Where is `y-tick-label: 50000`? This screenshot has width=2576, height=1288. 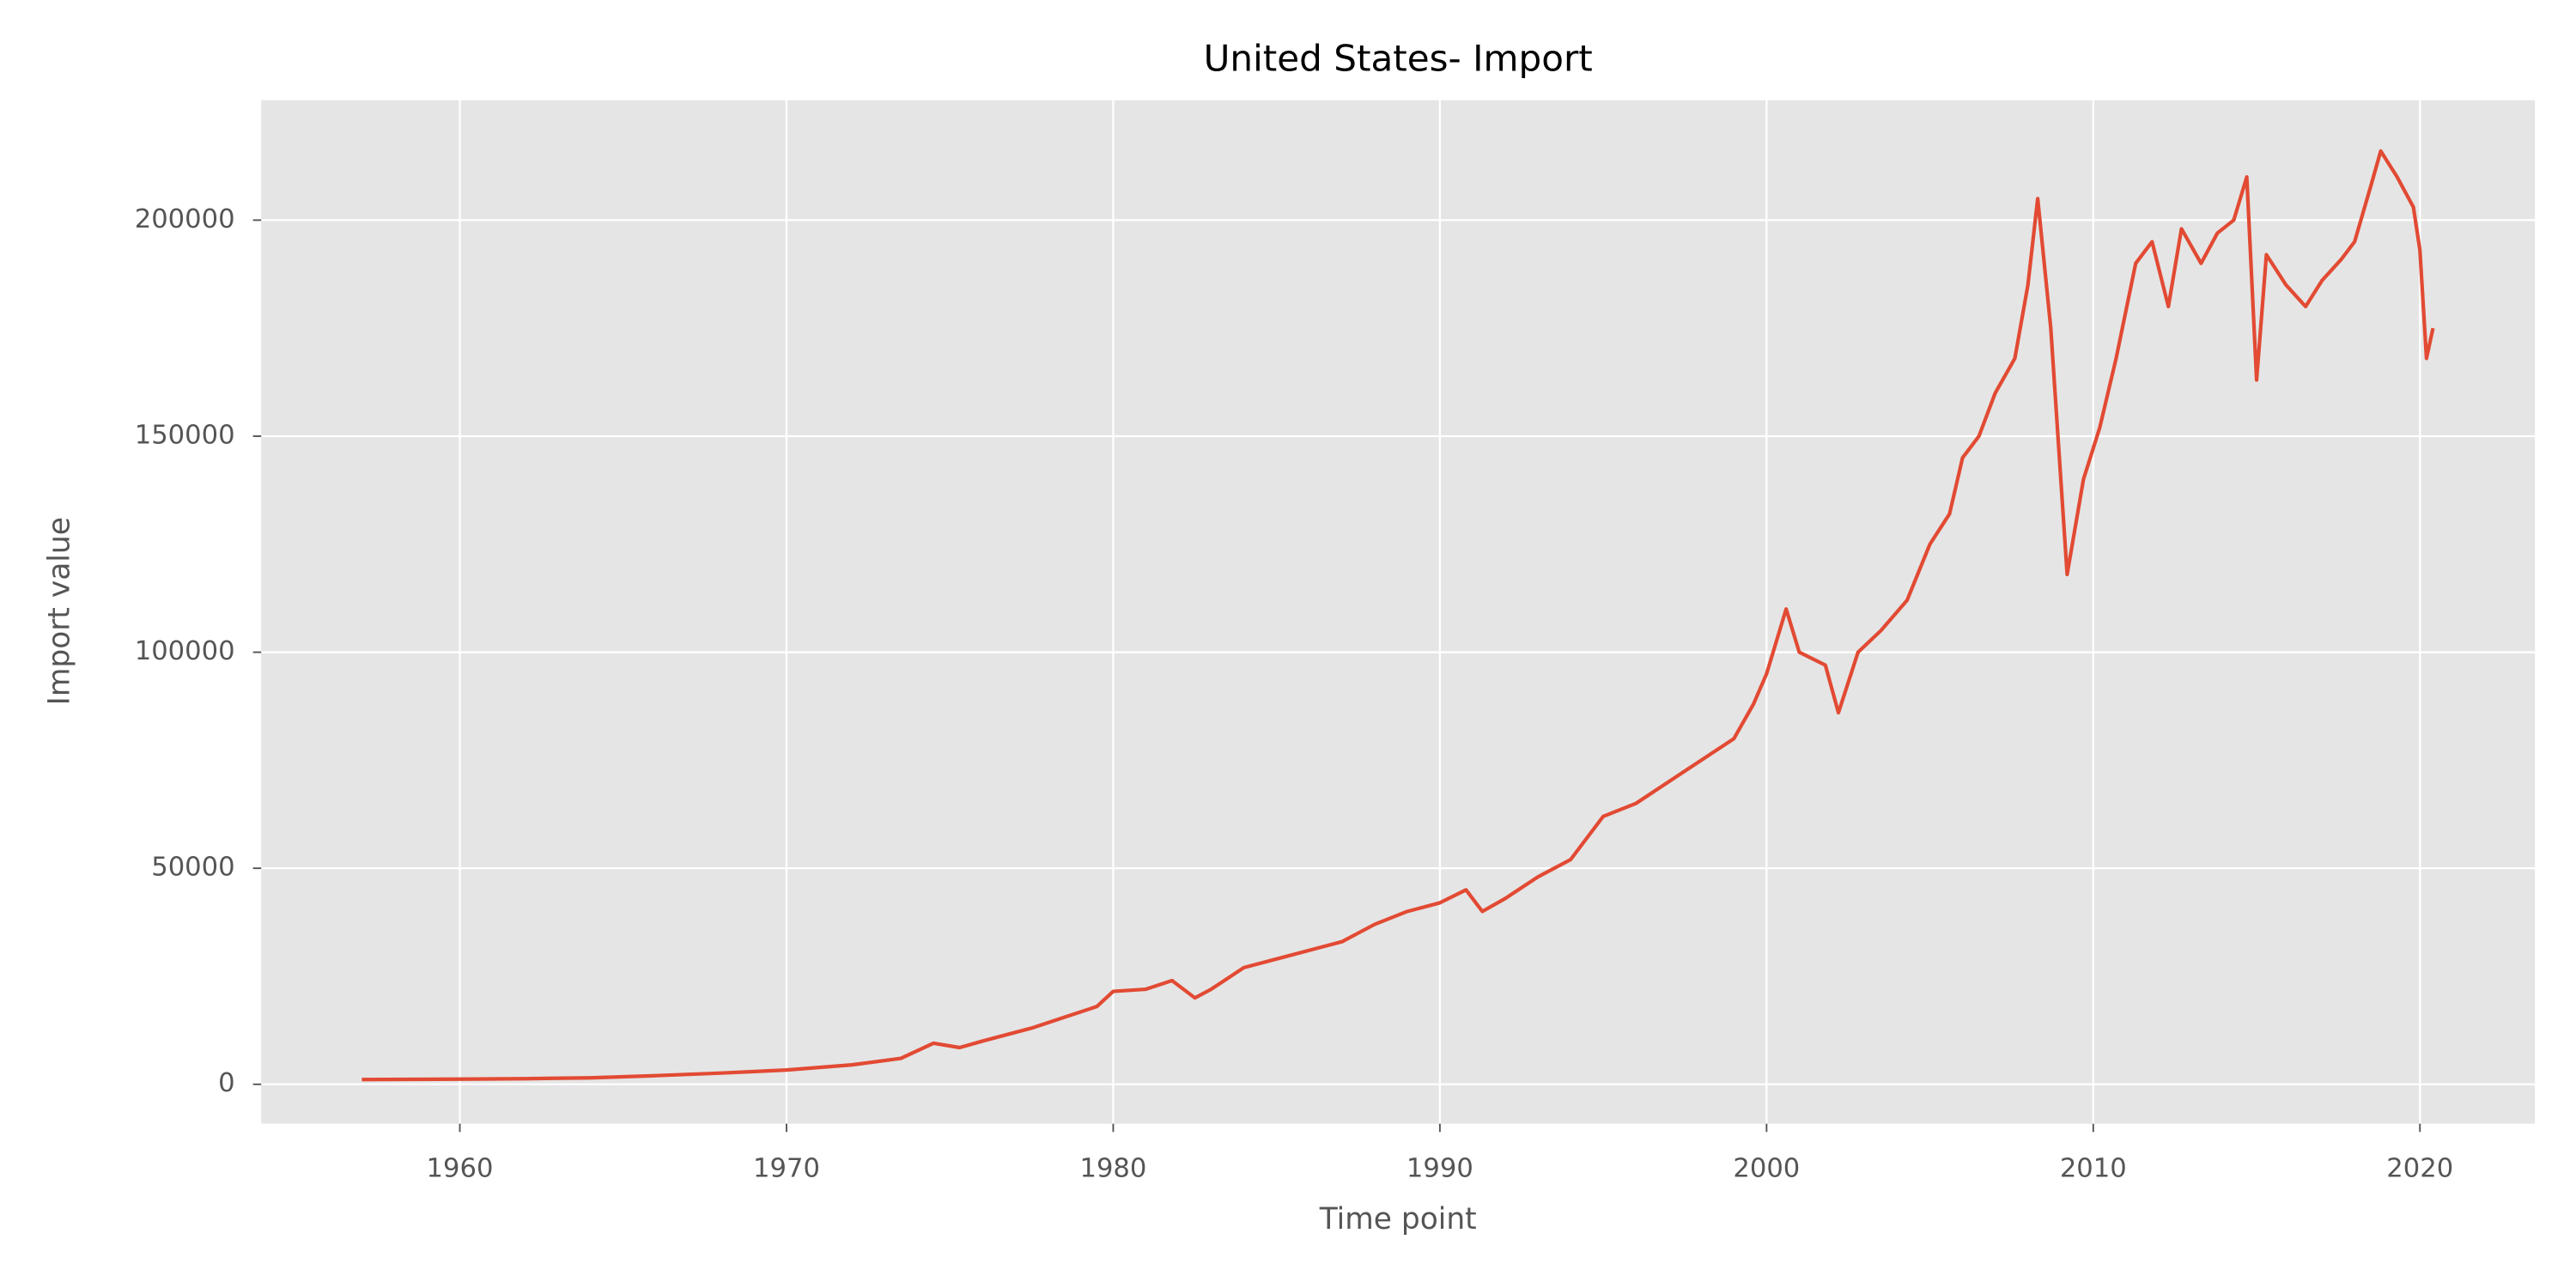 y-tick-label: 50000 is located at coordinates (192, 868).